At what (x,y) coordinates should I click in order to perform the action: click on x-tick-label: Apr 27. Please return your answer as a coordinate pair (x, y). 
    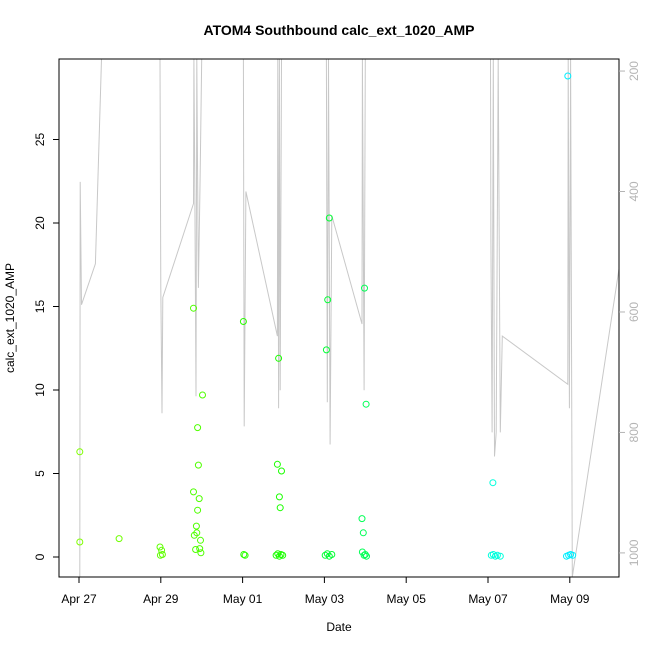
    Looking at the image, I should click on (79, 599).